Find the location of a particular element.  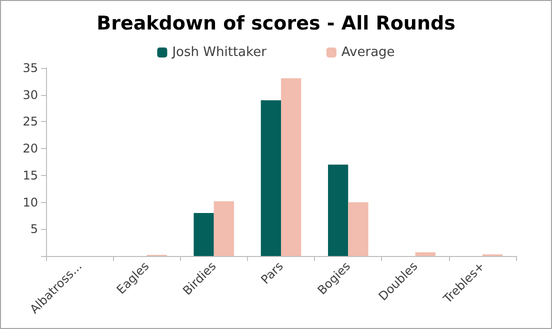

y-tick-label: 30 is located at coordinates (30, 95).